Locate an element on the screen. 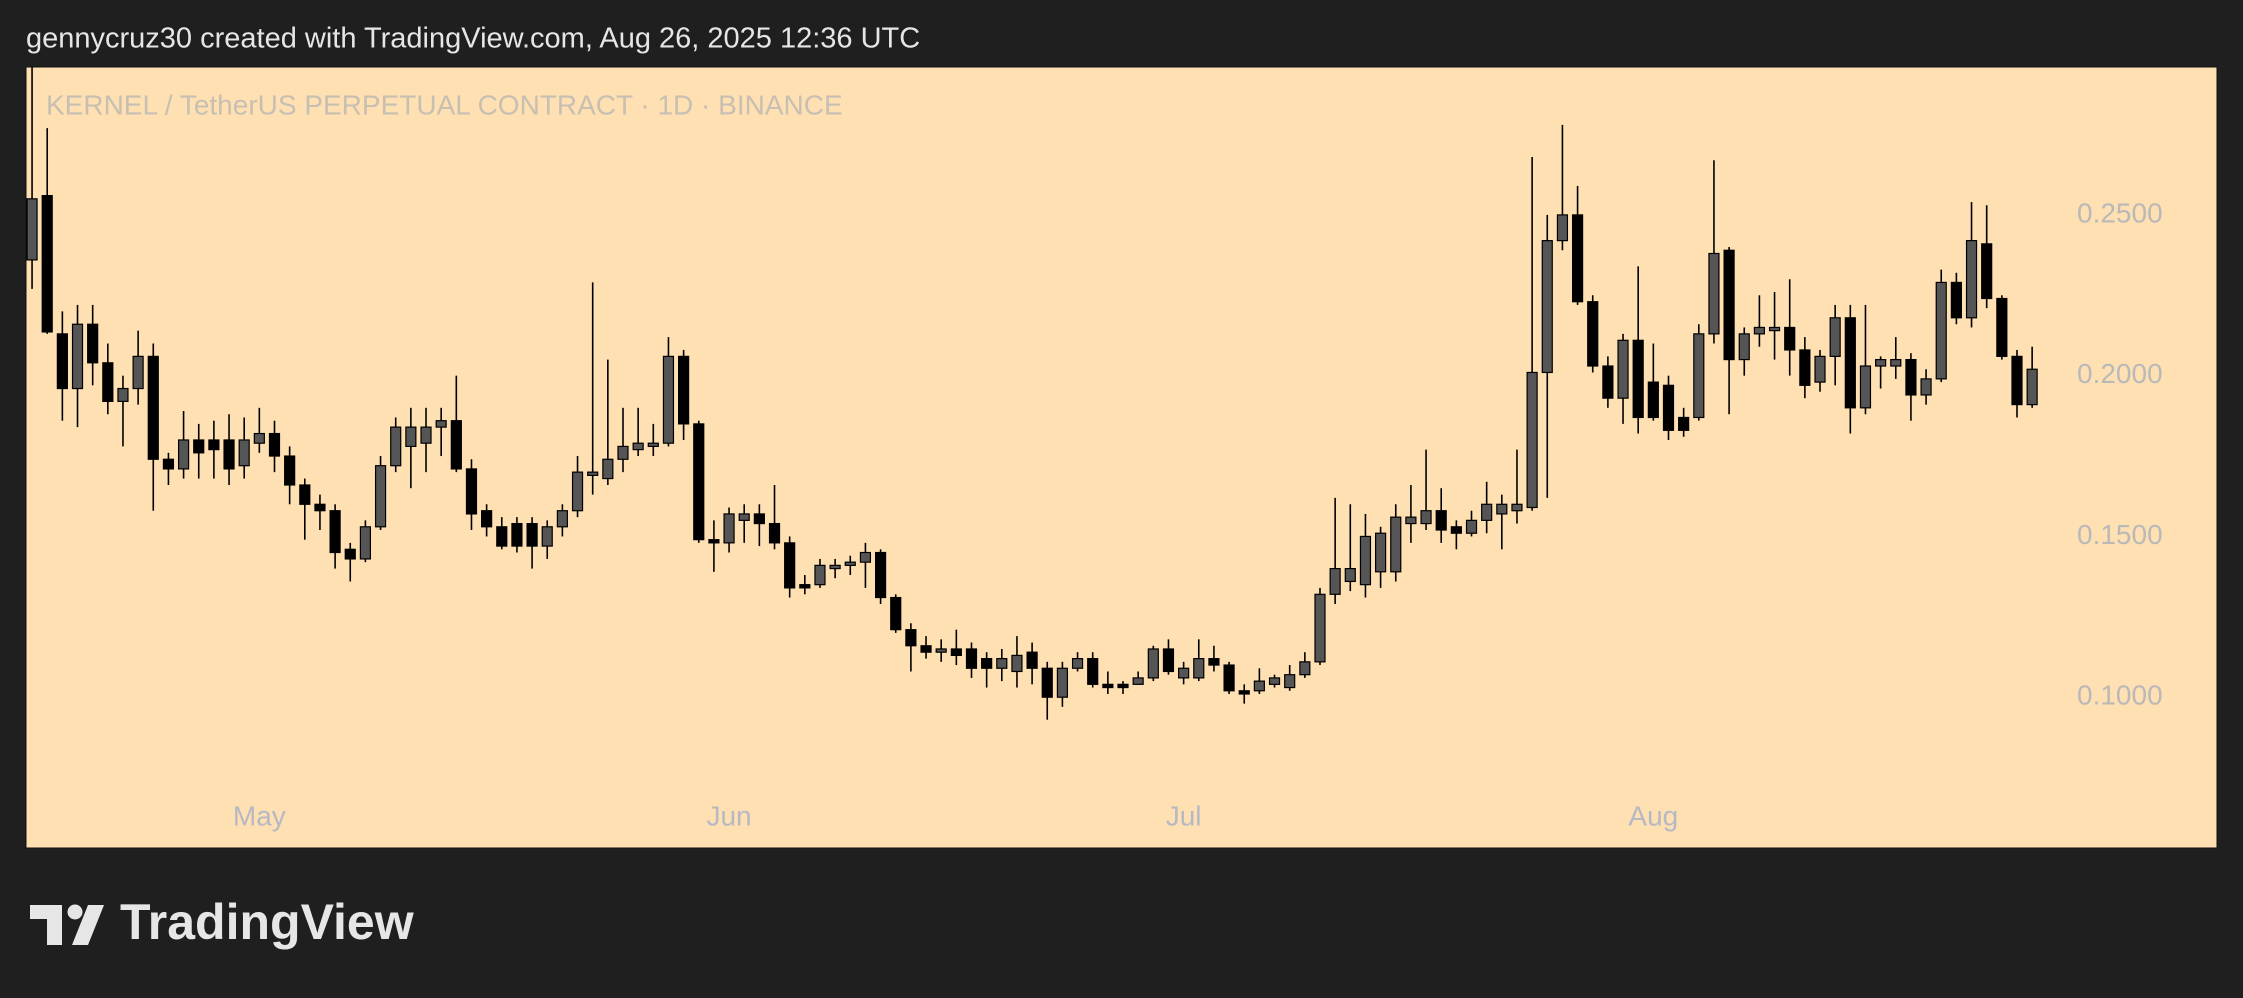 The height and width of the screenshot is (998, 2243). logo-text: TradingView is located at coordinates (267, 922).